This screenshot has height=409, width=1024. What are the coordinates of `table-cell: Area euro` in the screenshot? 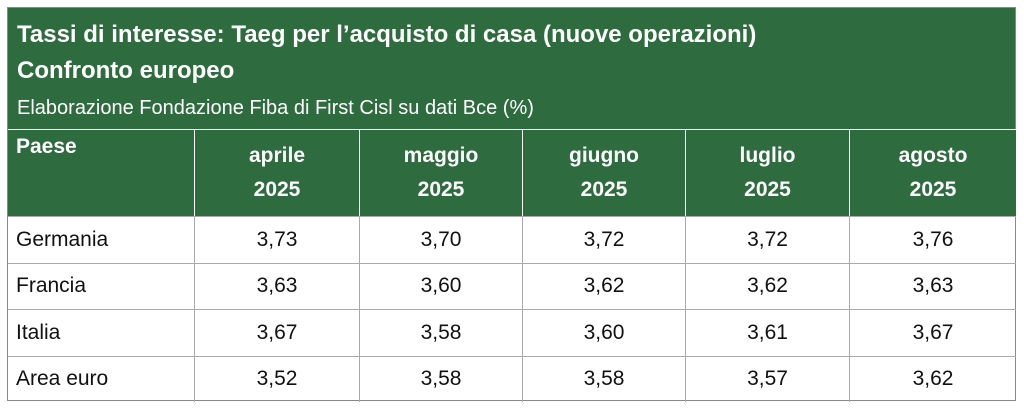 It's located at (101, 379).